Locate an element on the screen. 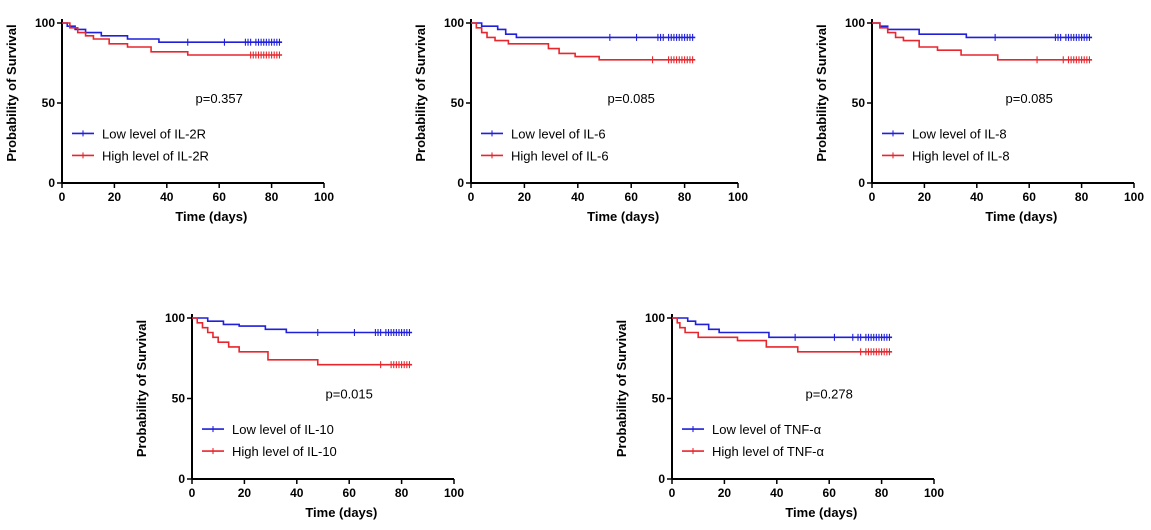 This screenshot has height=530, width=1151. legend-label: Low level of IL-8 is located at coordinates (959, 133).